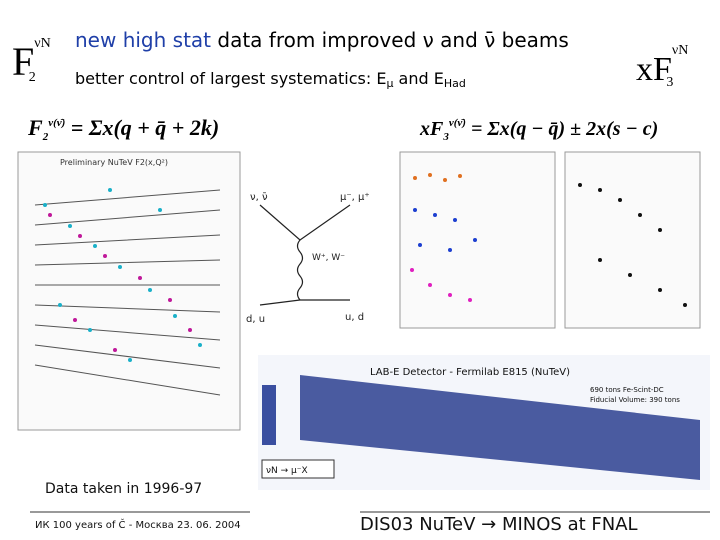 This screenshot has height=540, width=720. What do you see at coordinates (138, 524) in the screenshot?
I see `footer-left: ИК 100 years of Č - Москва 23. 06. 2004` at bounding box center [138, 524].